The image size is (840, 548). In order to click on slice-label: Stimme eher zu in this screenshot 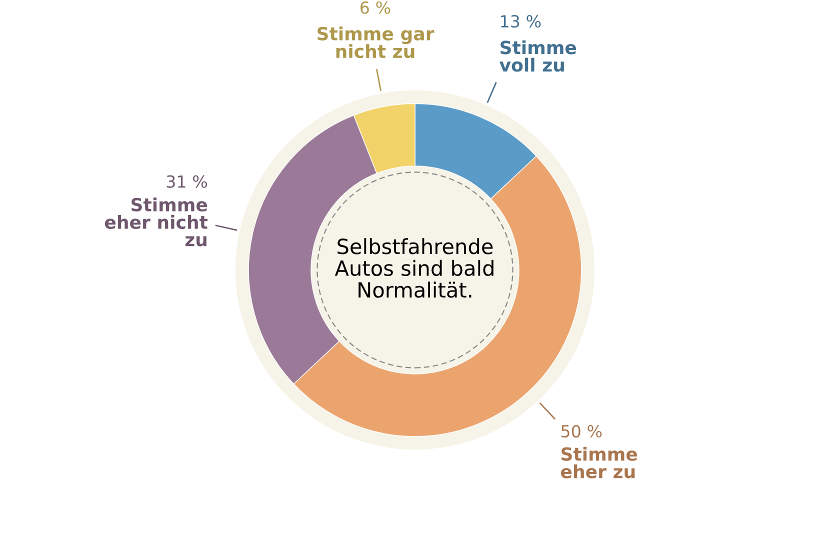, I will do `click(599, 462)`.